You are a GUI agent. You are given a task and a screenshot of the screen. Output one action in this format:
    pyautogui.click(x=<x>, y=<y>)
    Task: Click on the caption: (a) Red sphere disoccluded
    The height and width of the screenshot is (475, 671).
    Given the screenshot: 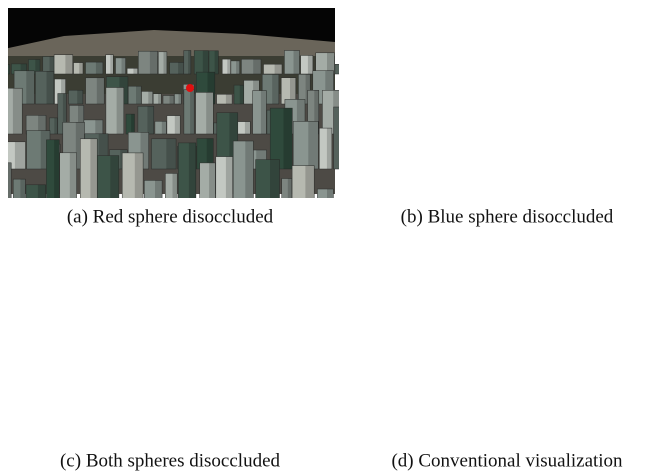 What is the action you would take?
    pyautogui.click(x=170, y=216)
    